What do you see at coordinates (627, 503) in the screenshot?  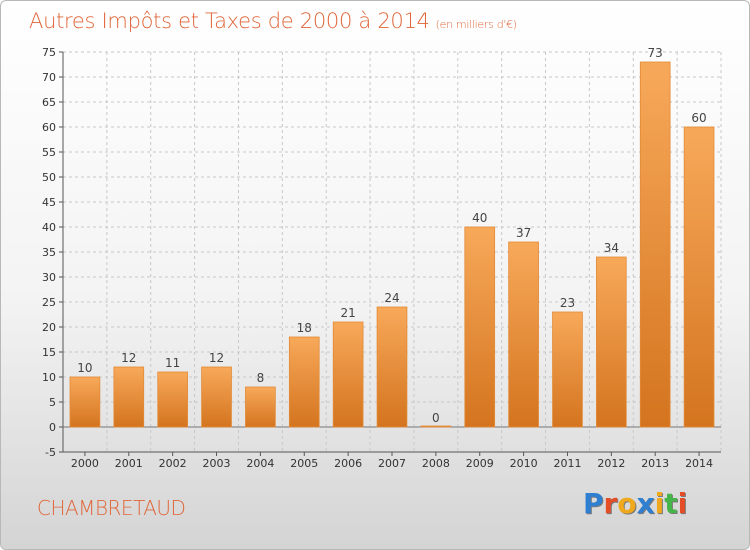 I see `logo-letter: o` at bounding box center [627, 503].